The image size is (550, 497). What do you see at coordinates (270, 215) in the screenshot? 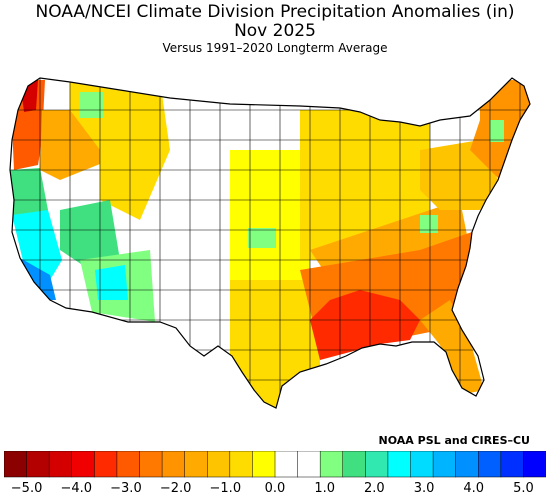
I see `central-plains-region` at bounding box center [270, 215].